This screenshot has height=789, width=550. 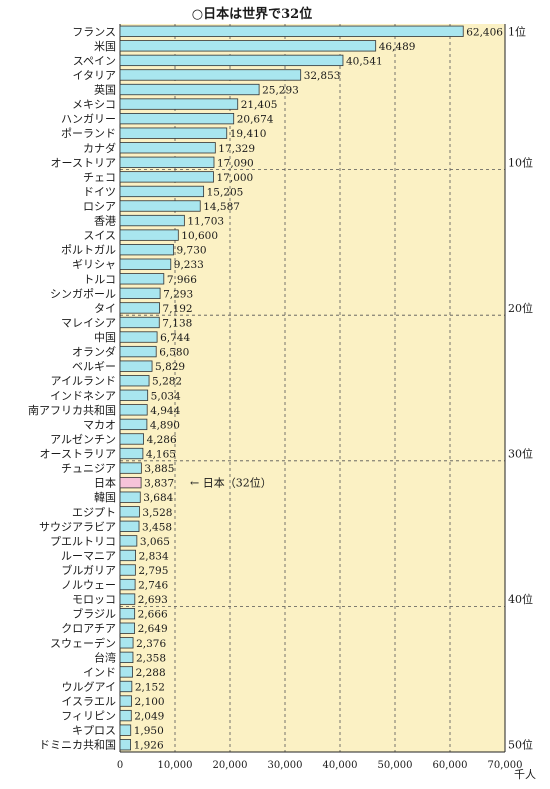 I want to click on value-label: 17,000, so click(x=235, y=178).